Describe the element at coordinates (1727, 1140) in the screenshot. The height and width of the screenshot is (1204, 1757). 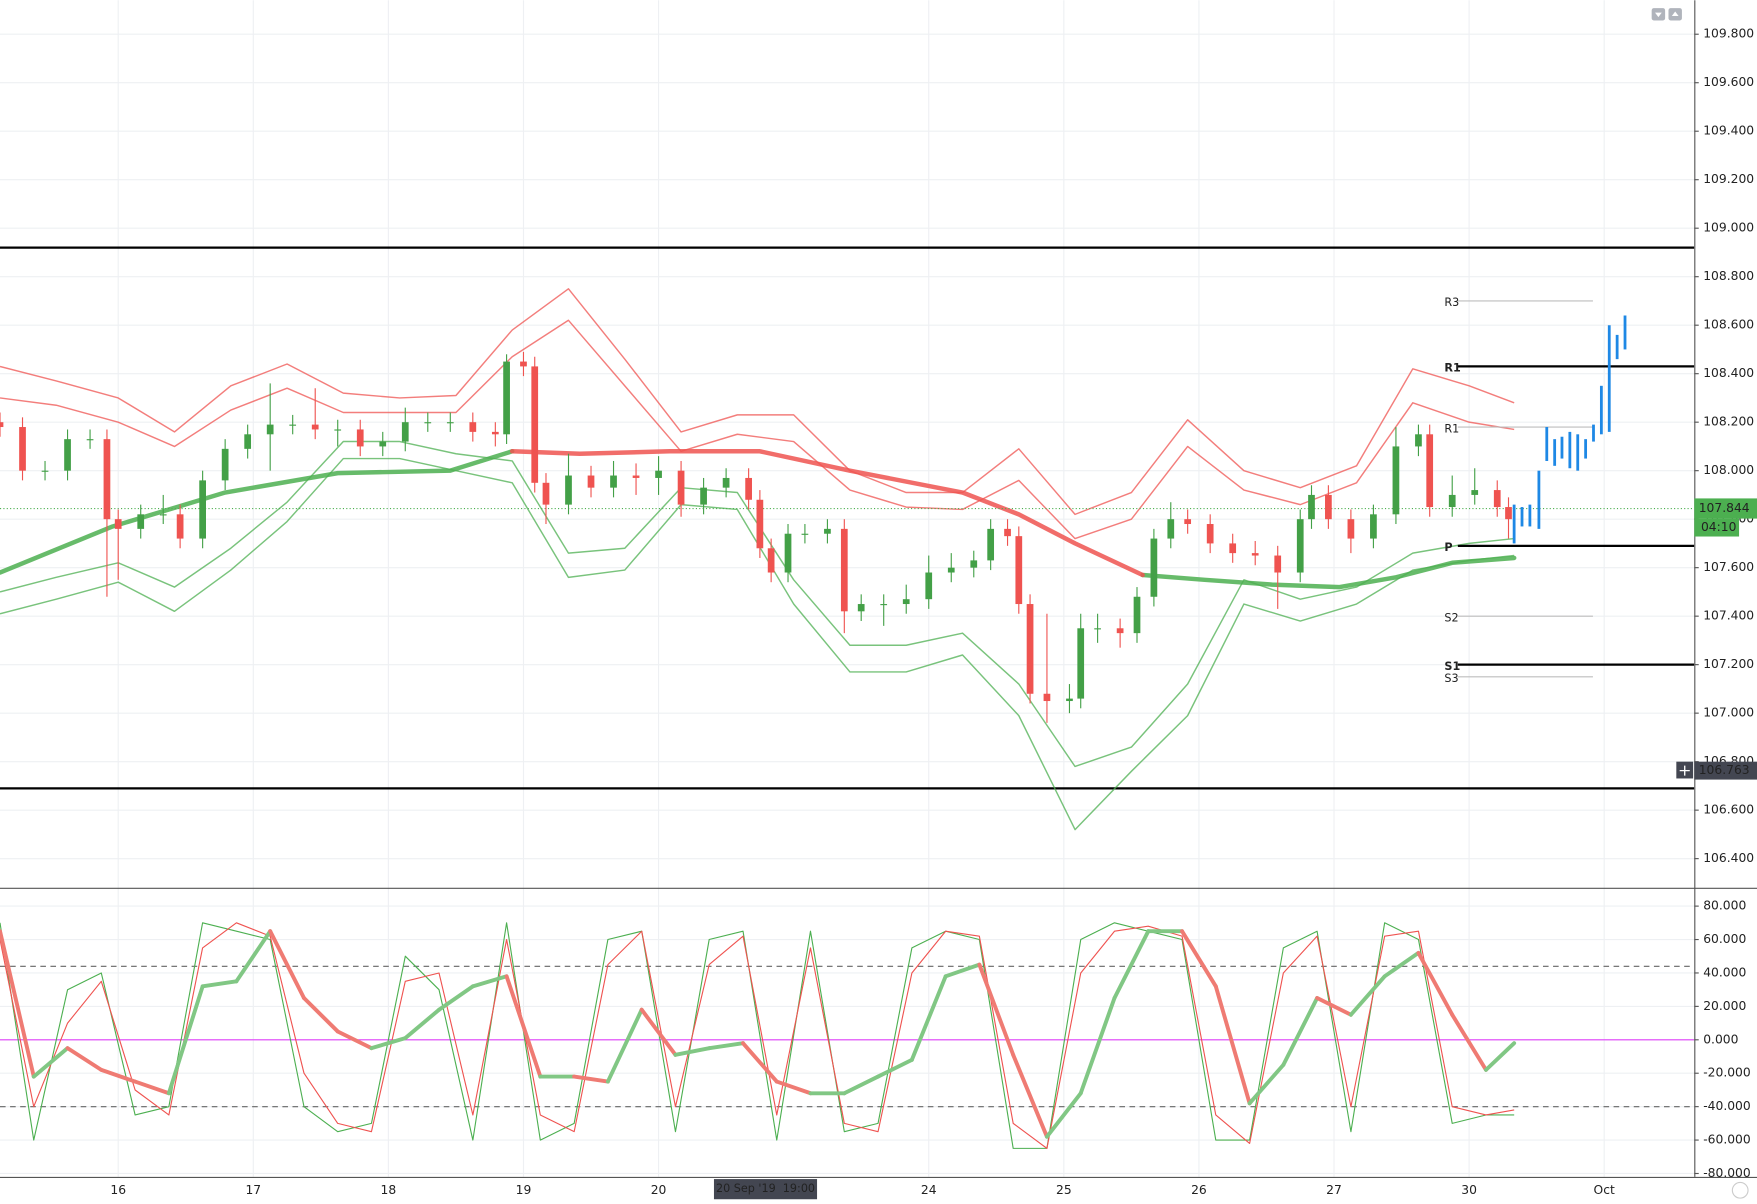
I see `osc-tick-label: -60.000` at that location.